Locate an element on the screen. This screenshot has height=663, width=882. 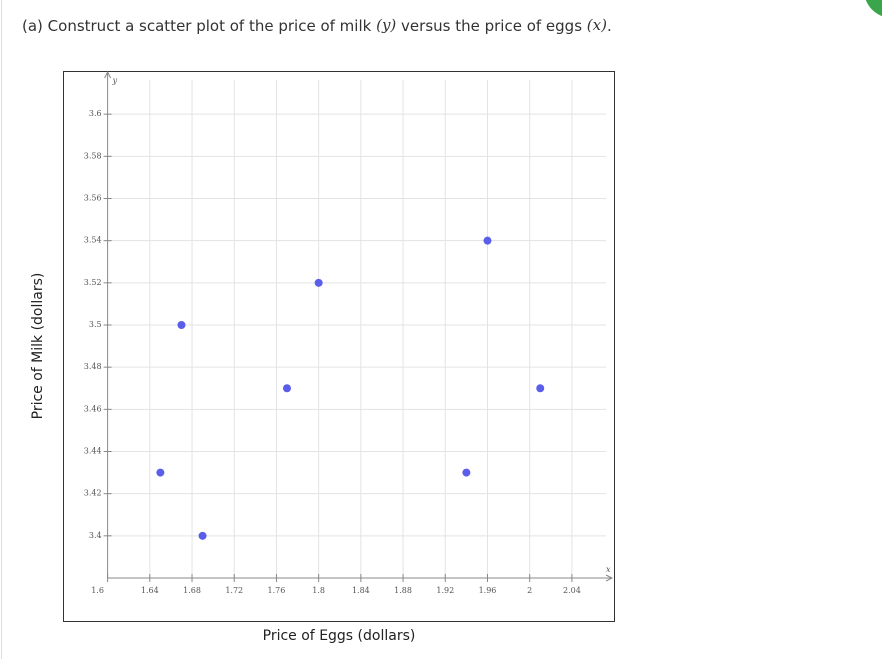
question-math: (y) is located at coordinates (386, 25).